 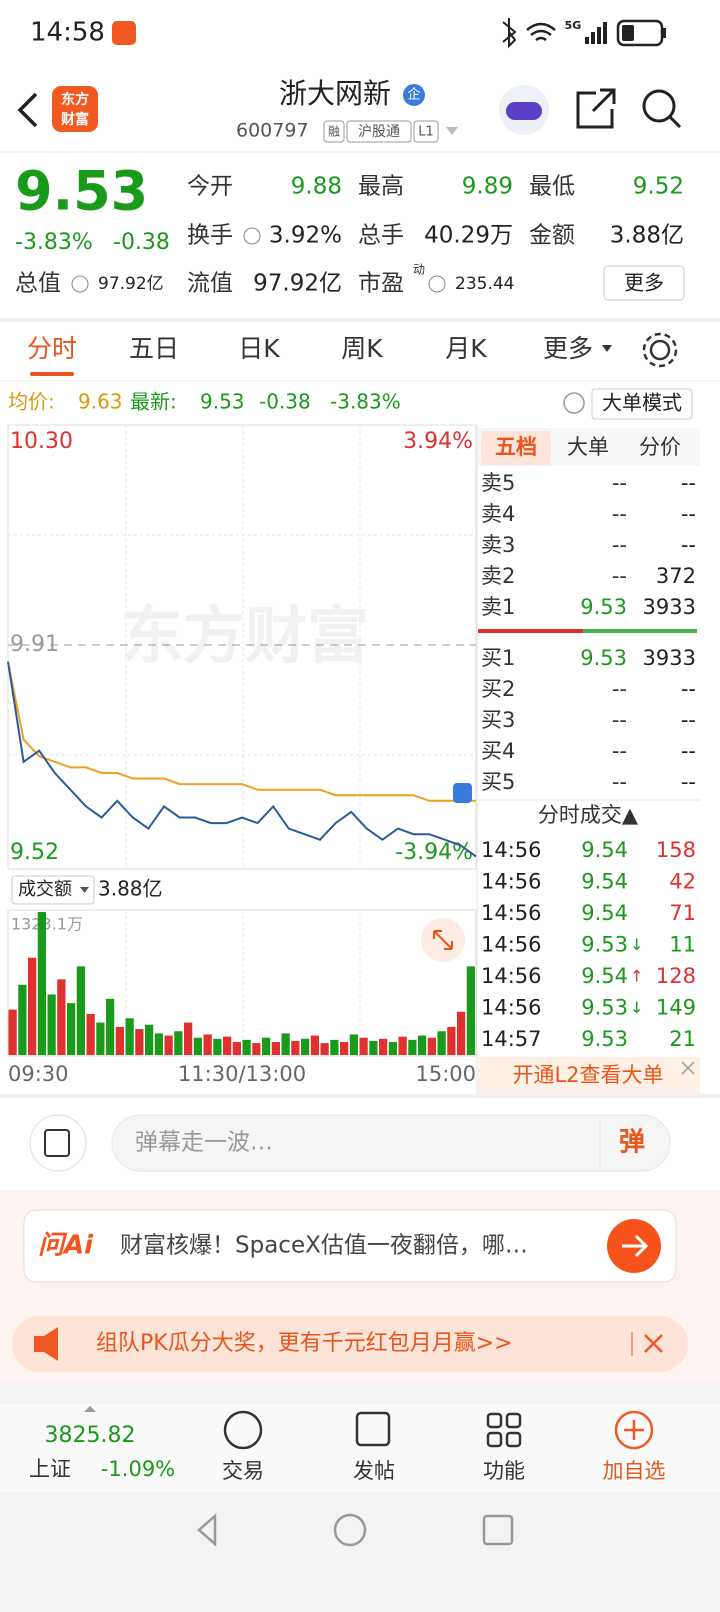 What do you see at coordinates (259, 348) in the screenshot?
I see `tab: 日K` at bounding box center [259, 348].